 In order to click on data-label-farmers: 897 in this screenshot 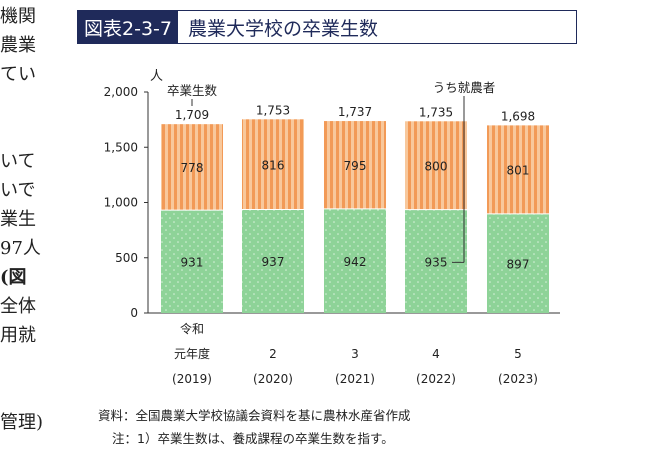, I will do `click(518, 264)`.